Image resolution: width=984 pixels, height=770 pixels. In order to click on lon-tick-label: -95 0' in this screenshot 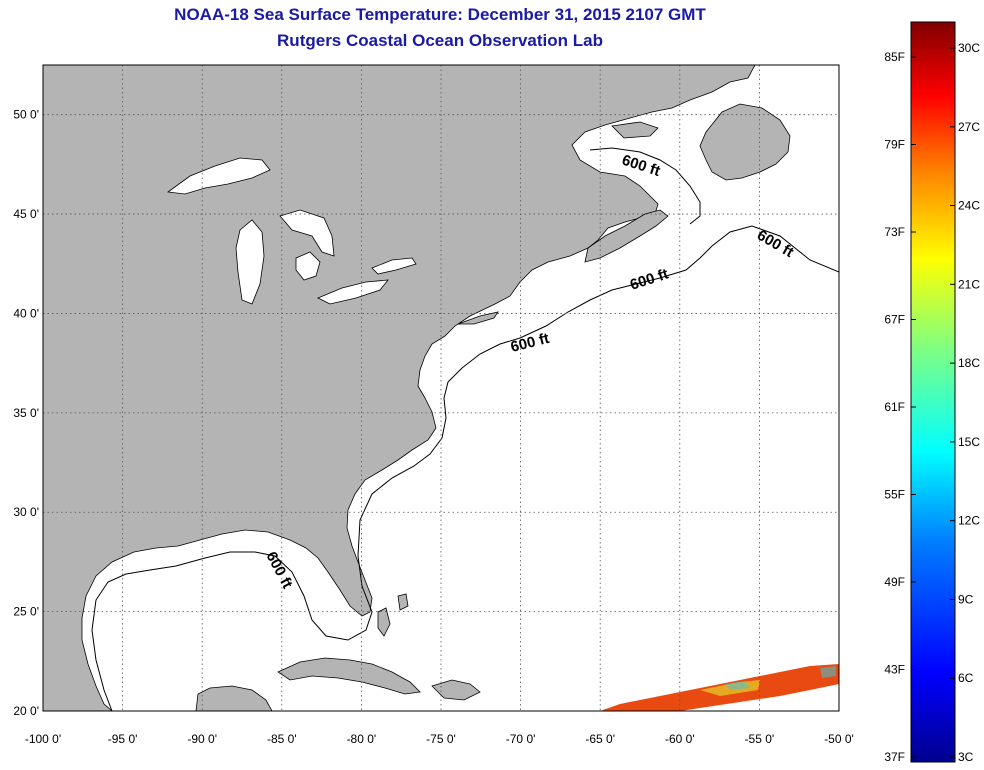, I will do `click(123, 739)`.